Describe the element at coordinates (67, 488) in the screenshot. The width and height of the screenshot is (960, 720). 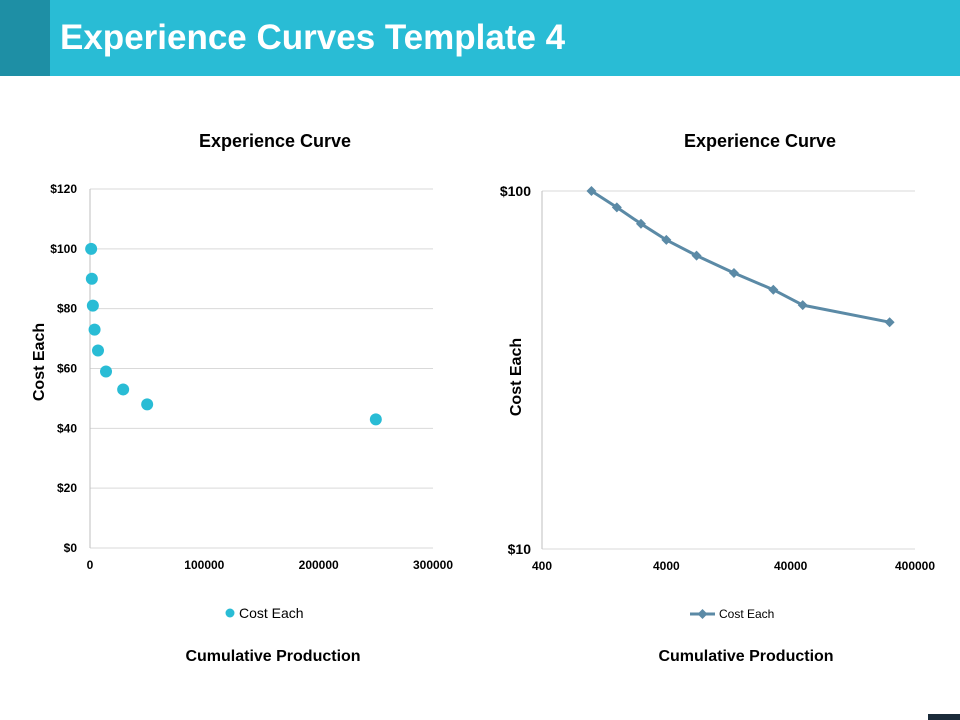
I see `y-tick-label: $20` at that location.